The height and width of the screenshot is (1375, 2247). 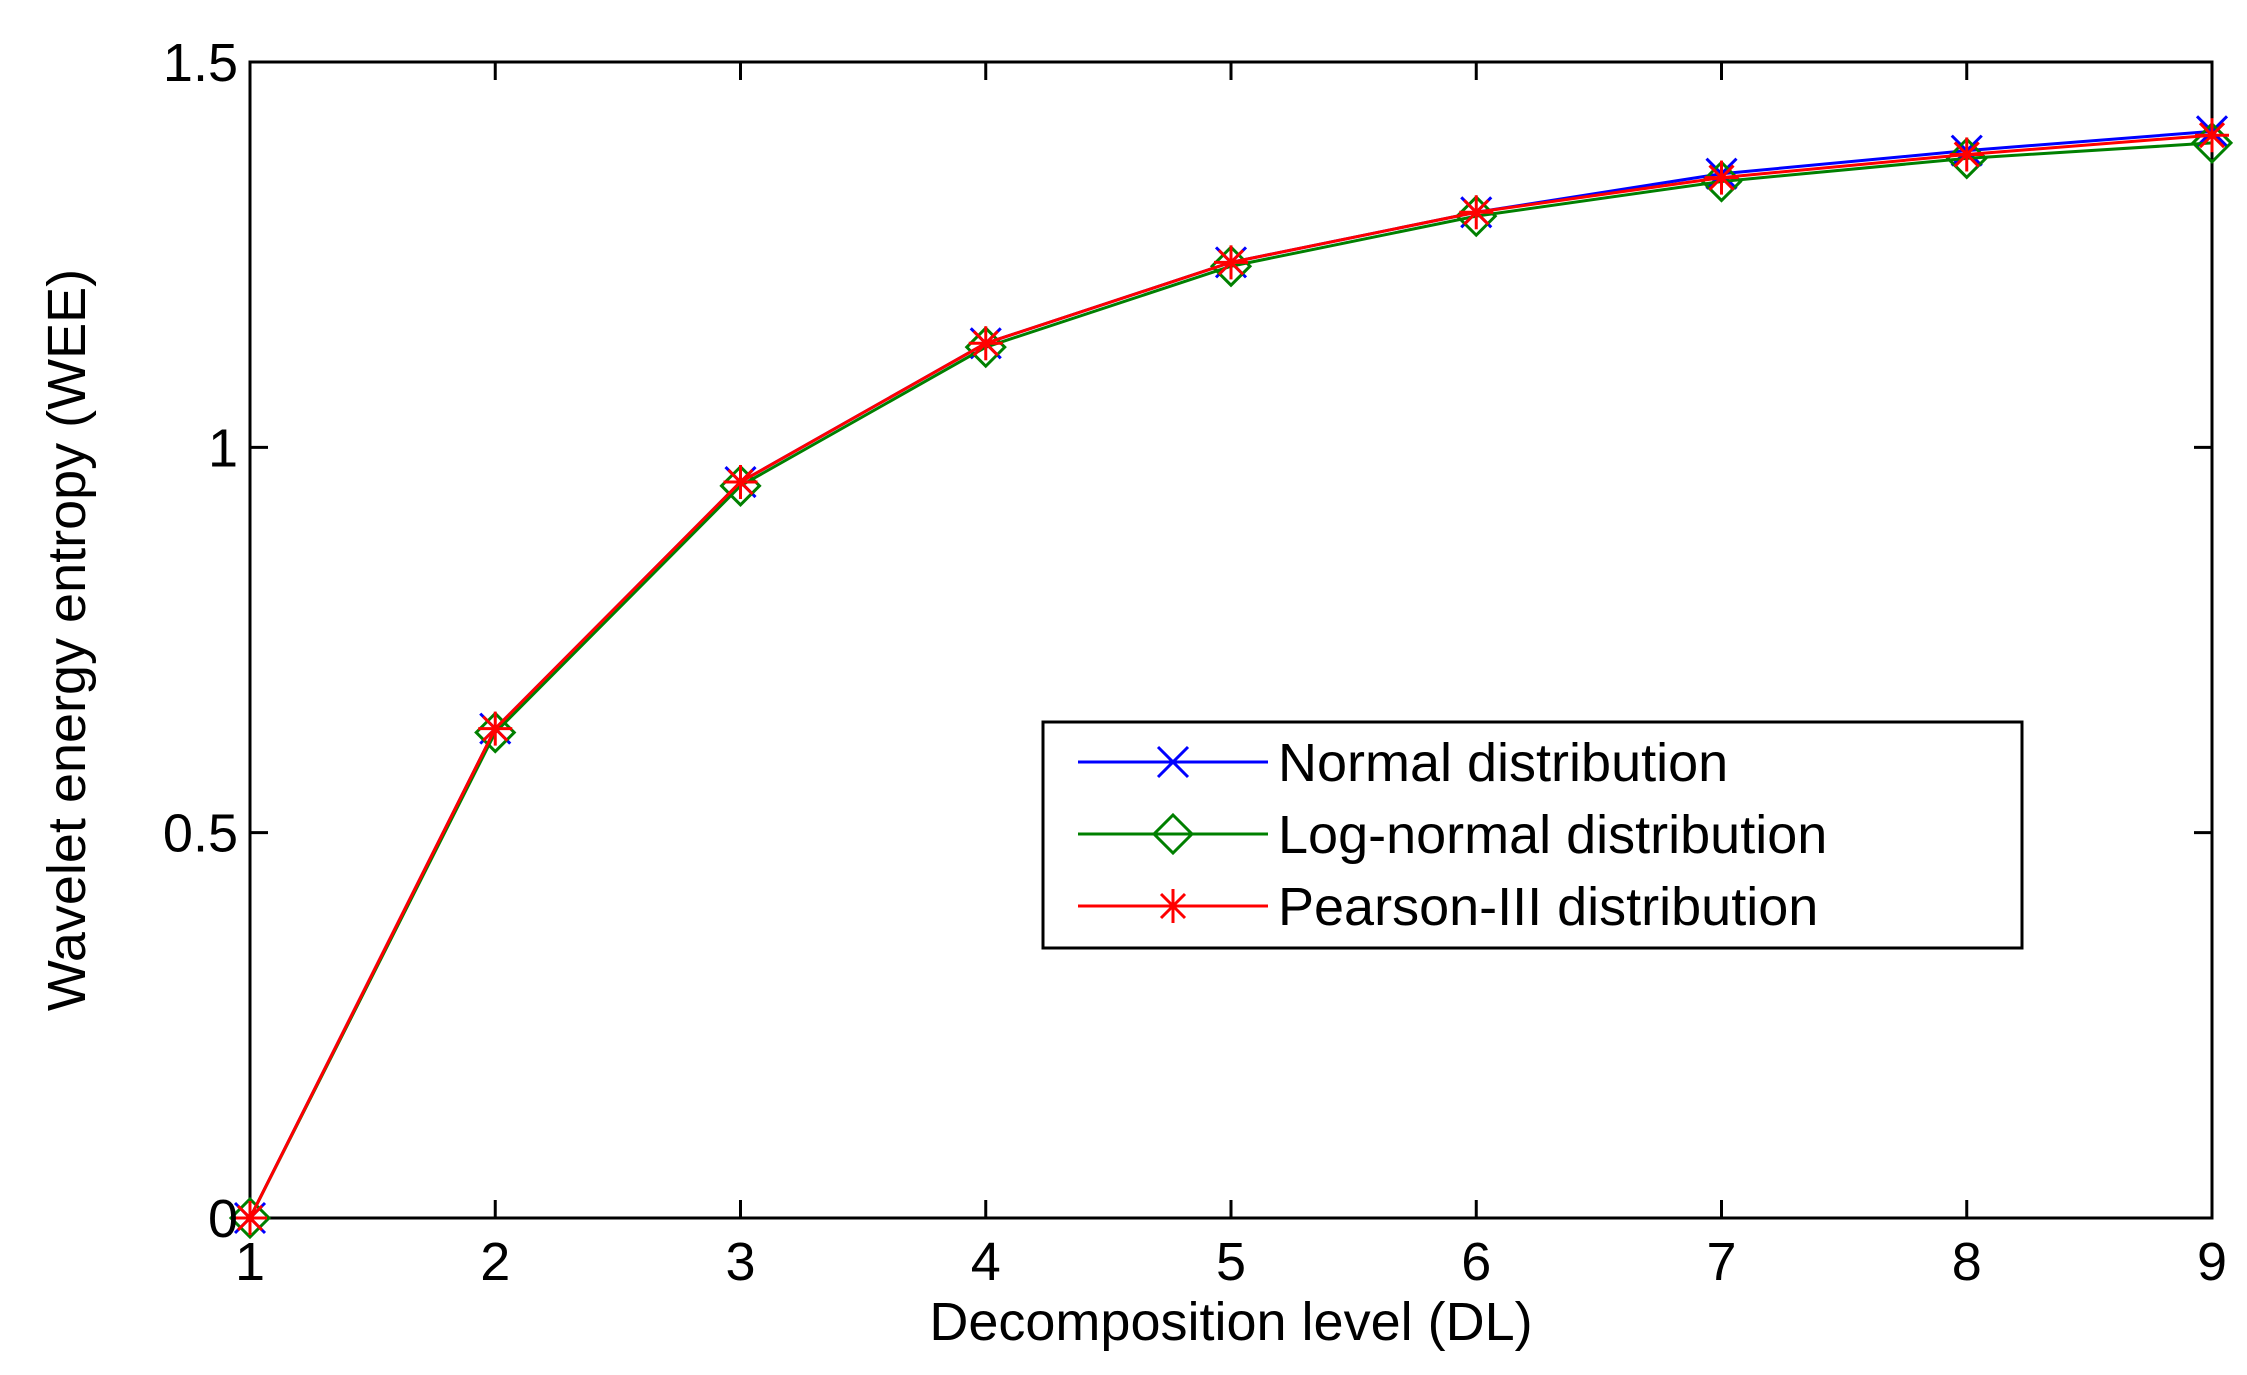 What do you see at coordinates (200, 63) in the screenshot?
I see `y-tick-label: 1.5` at bounding box center [200, 63].